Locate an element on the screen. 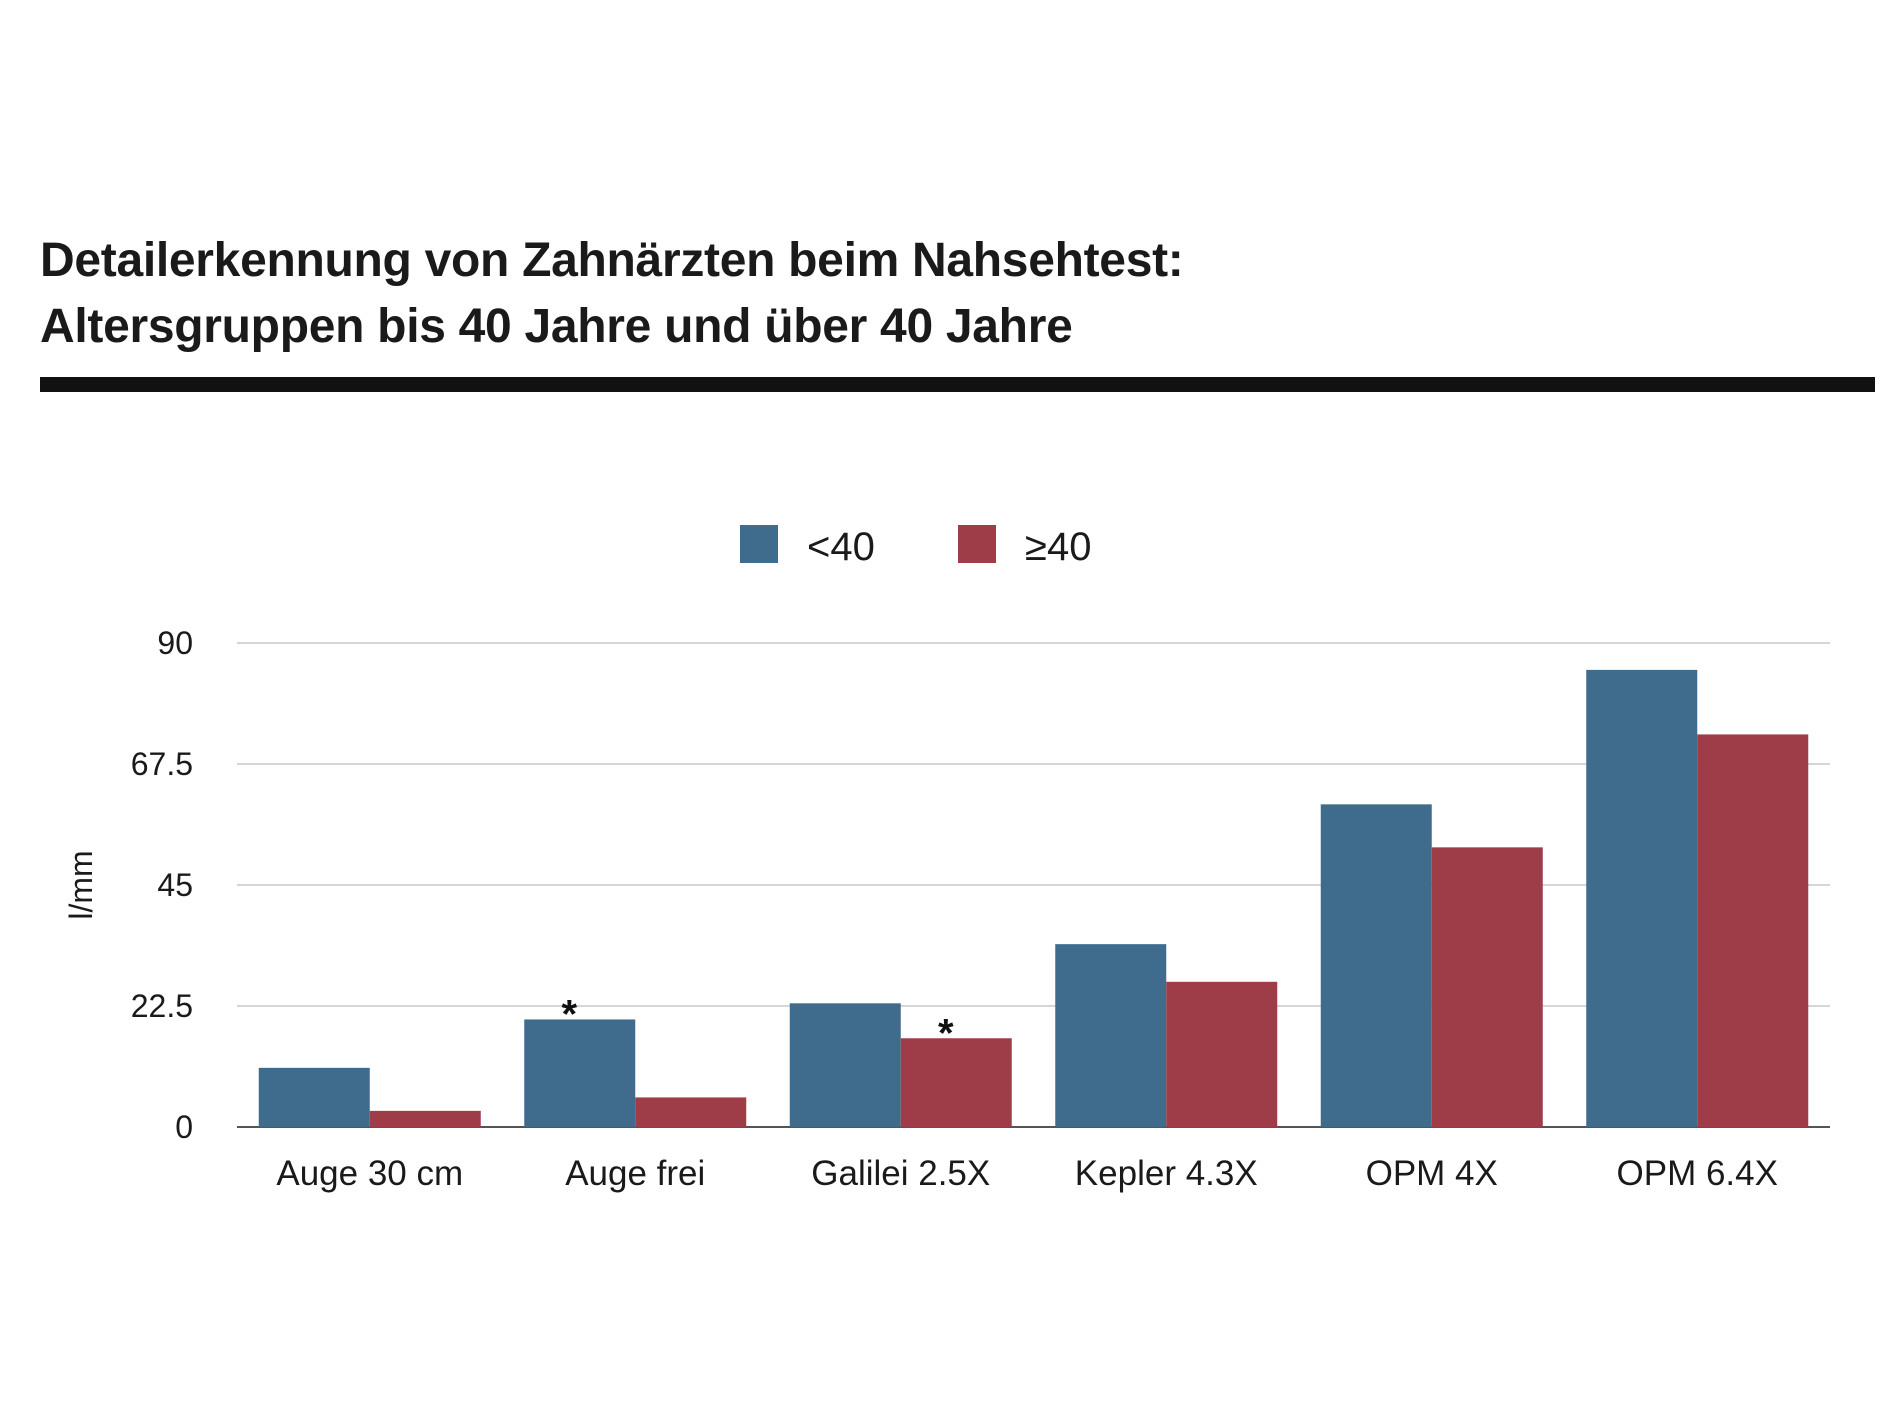 This screenshot has width=1900, height=1425. x-category-label: Kepler 4.3X is located at coordinates (1166, 1173).